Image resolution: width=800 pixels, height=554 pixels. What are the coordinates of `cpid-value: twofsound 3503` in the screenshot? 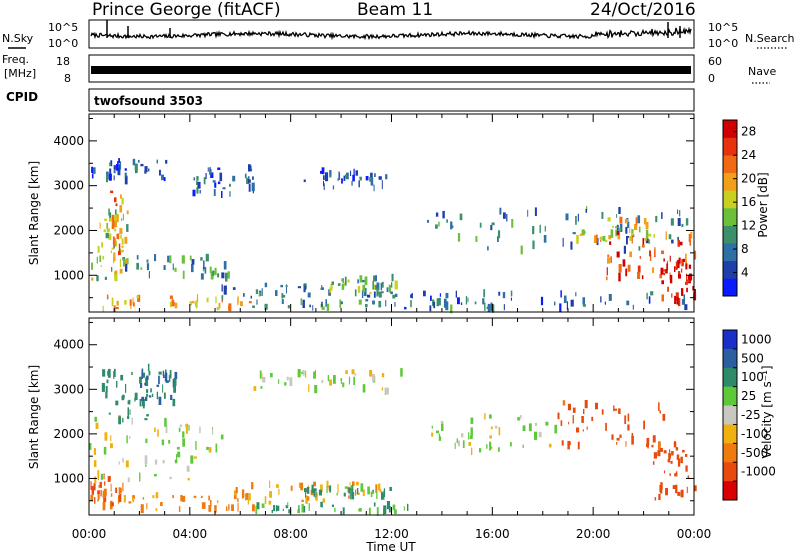 It's located at (148, 101).